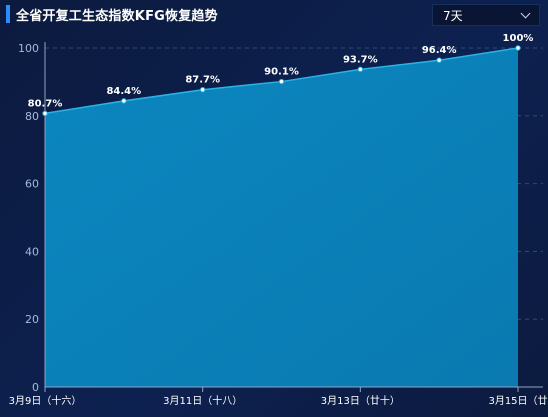 This screenshot has height=417, width=548. I want to click on data-label: 100%, so click(518, 38).